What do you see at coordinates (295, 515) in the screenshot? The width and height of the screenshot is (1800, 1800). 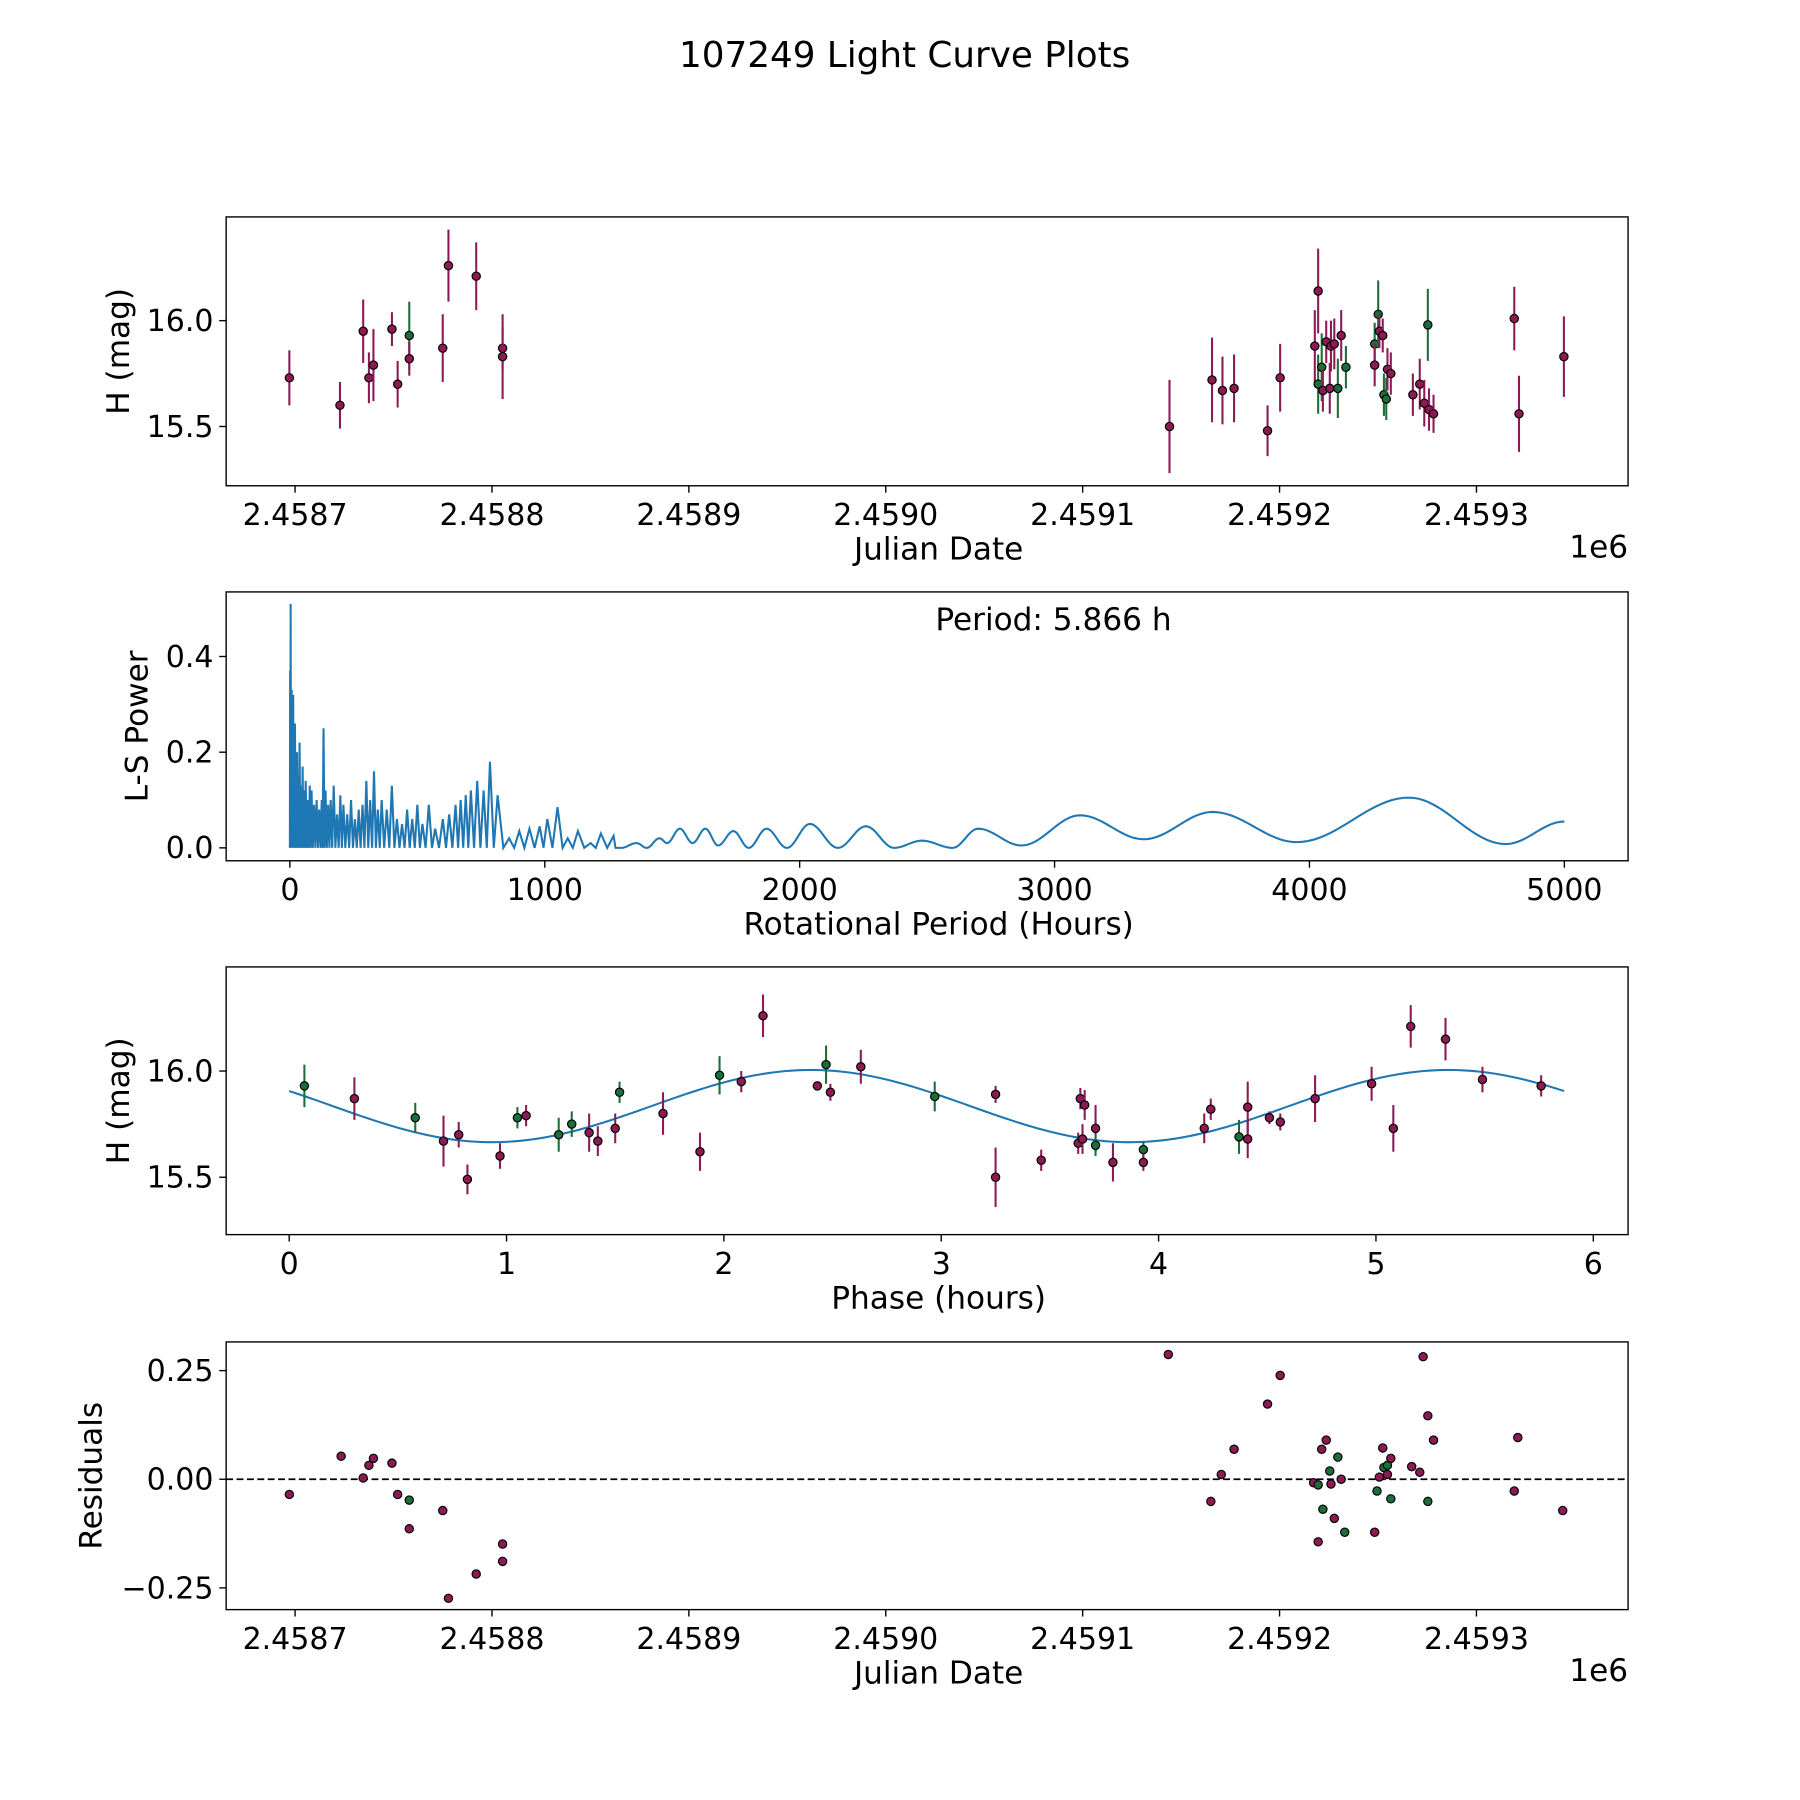 I see `x-tick-label: 2.4587` at bounding box center [295, 515].